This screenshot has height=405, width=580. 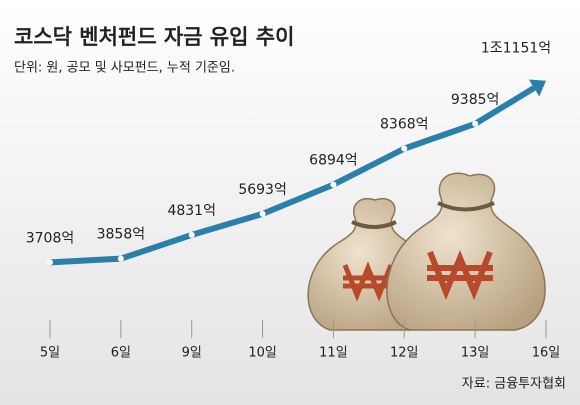 I want to click on chart-subtitle: 단위: 원, 공모 및 사모펀드, 누적 기준임., so click(x=124, y=68).